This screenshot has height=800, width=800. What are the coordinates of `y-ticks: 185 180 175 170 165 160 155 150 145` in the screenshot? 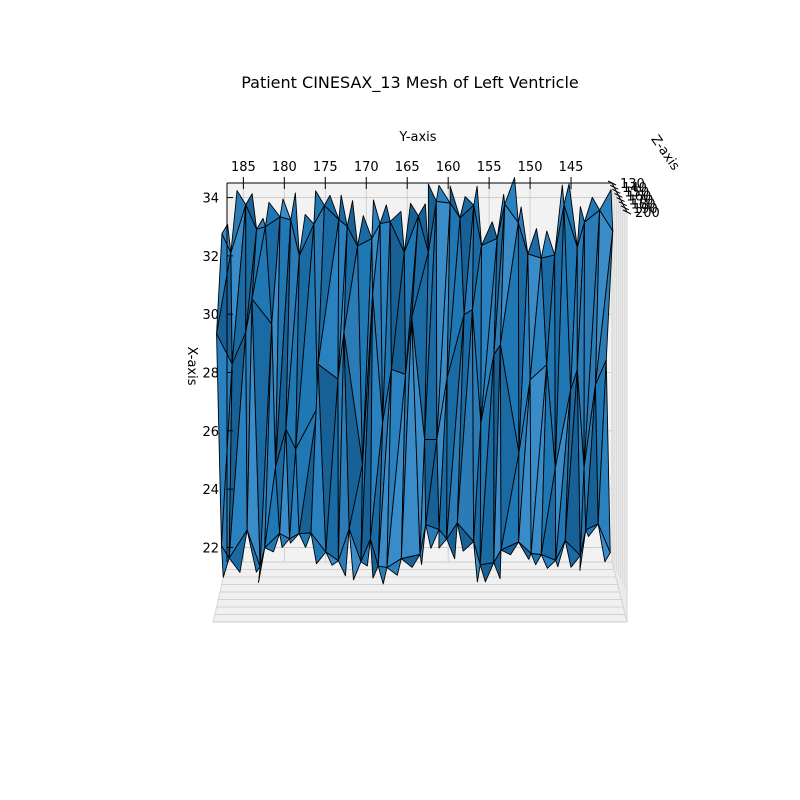 It's located at (407, 174).